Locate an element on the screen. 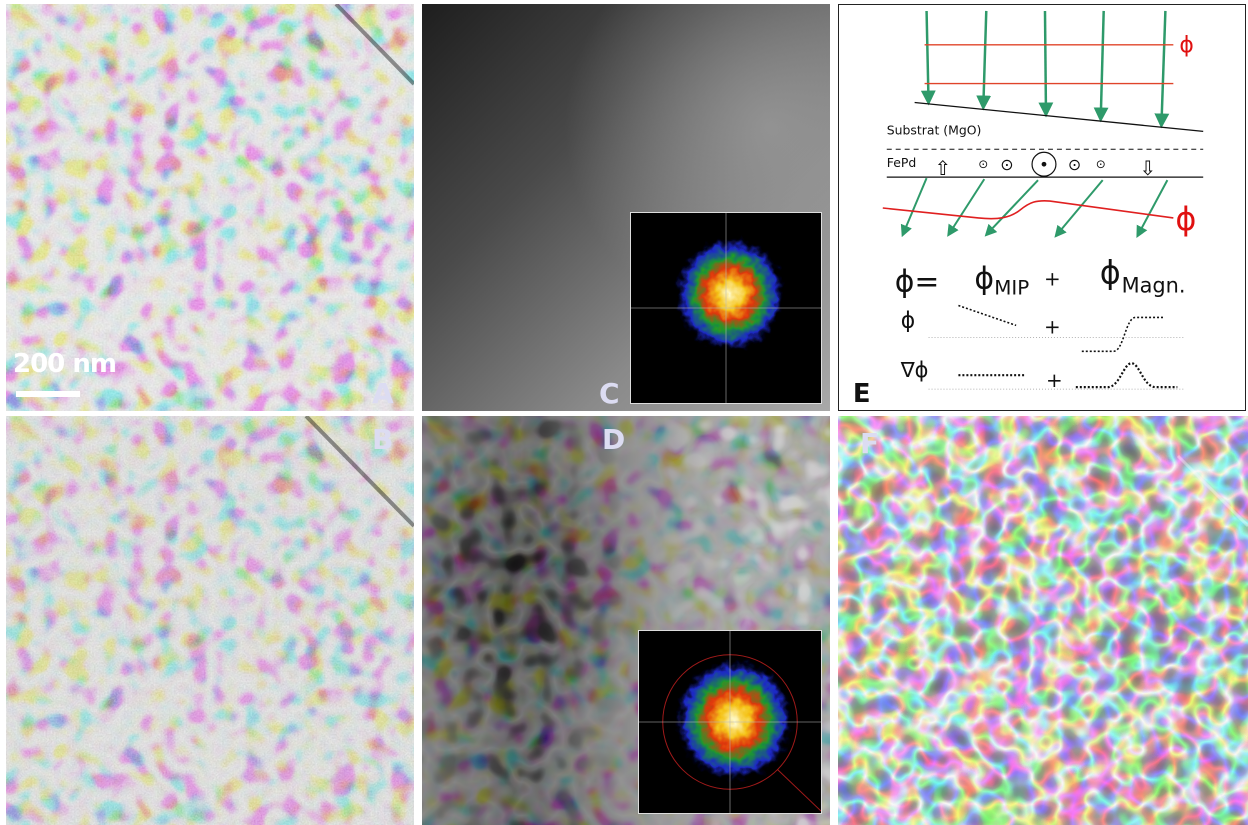 Image resolution: width=1248 pixels, height=825 pixels. row2-plus: + is located at coordinates (1054, 380).